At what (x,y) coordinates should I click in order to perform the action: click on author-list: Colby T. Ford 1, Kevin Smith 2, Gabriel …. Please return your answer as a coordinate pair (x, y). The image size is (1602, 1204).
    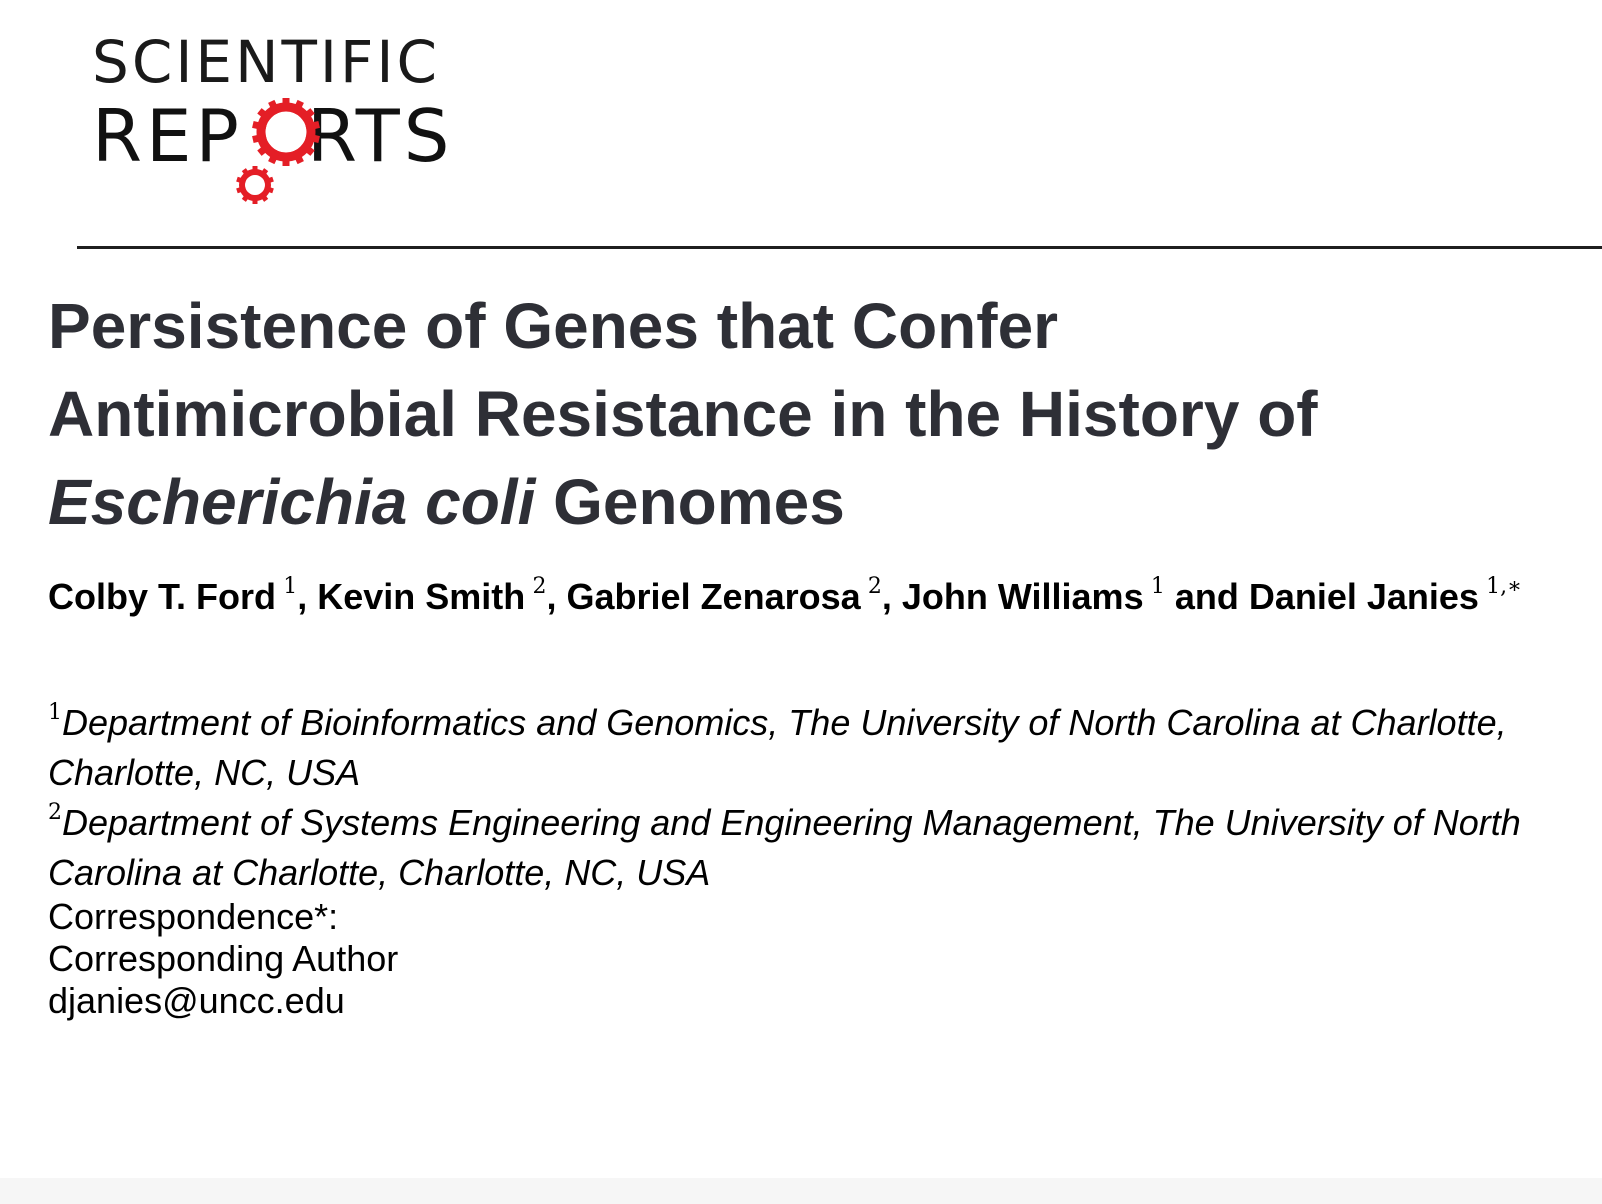
    Looking at the image, I should click on (788, 597).